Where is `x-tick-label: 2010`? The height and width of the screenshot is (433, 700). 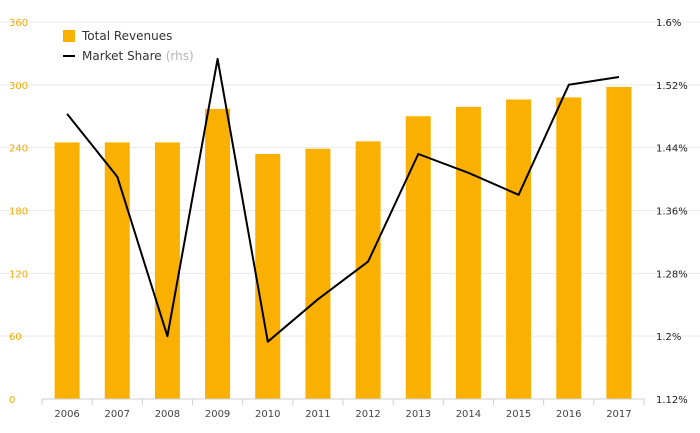 x-tick-label: 2010 is located at coordinates (267, 414).